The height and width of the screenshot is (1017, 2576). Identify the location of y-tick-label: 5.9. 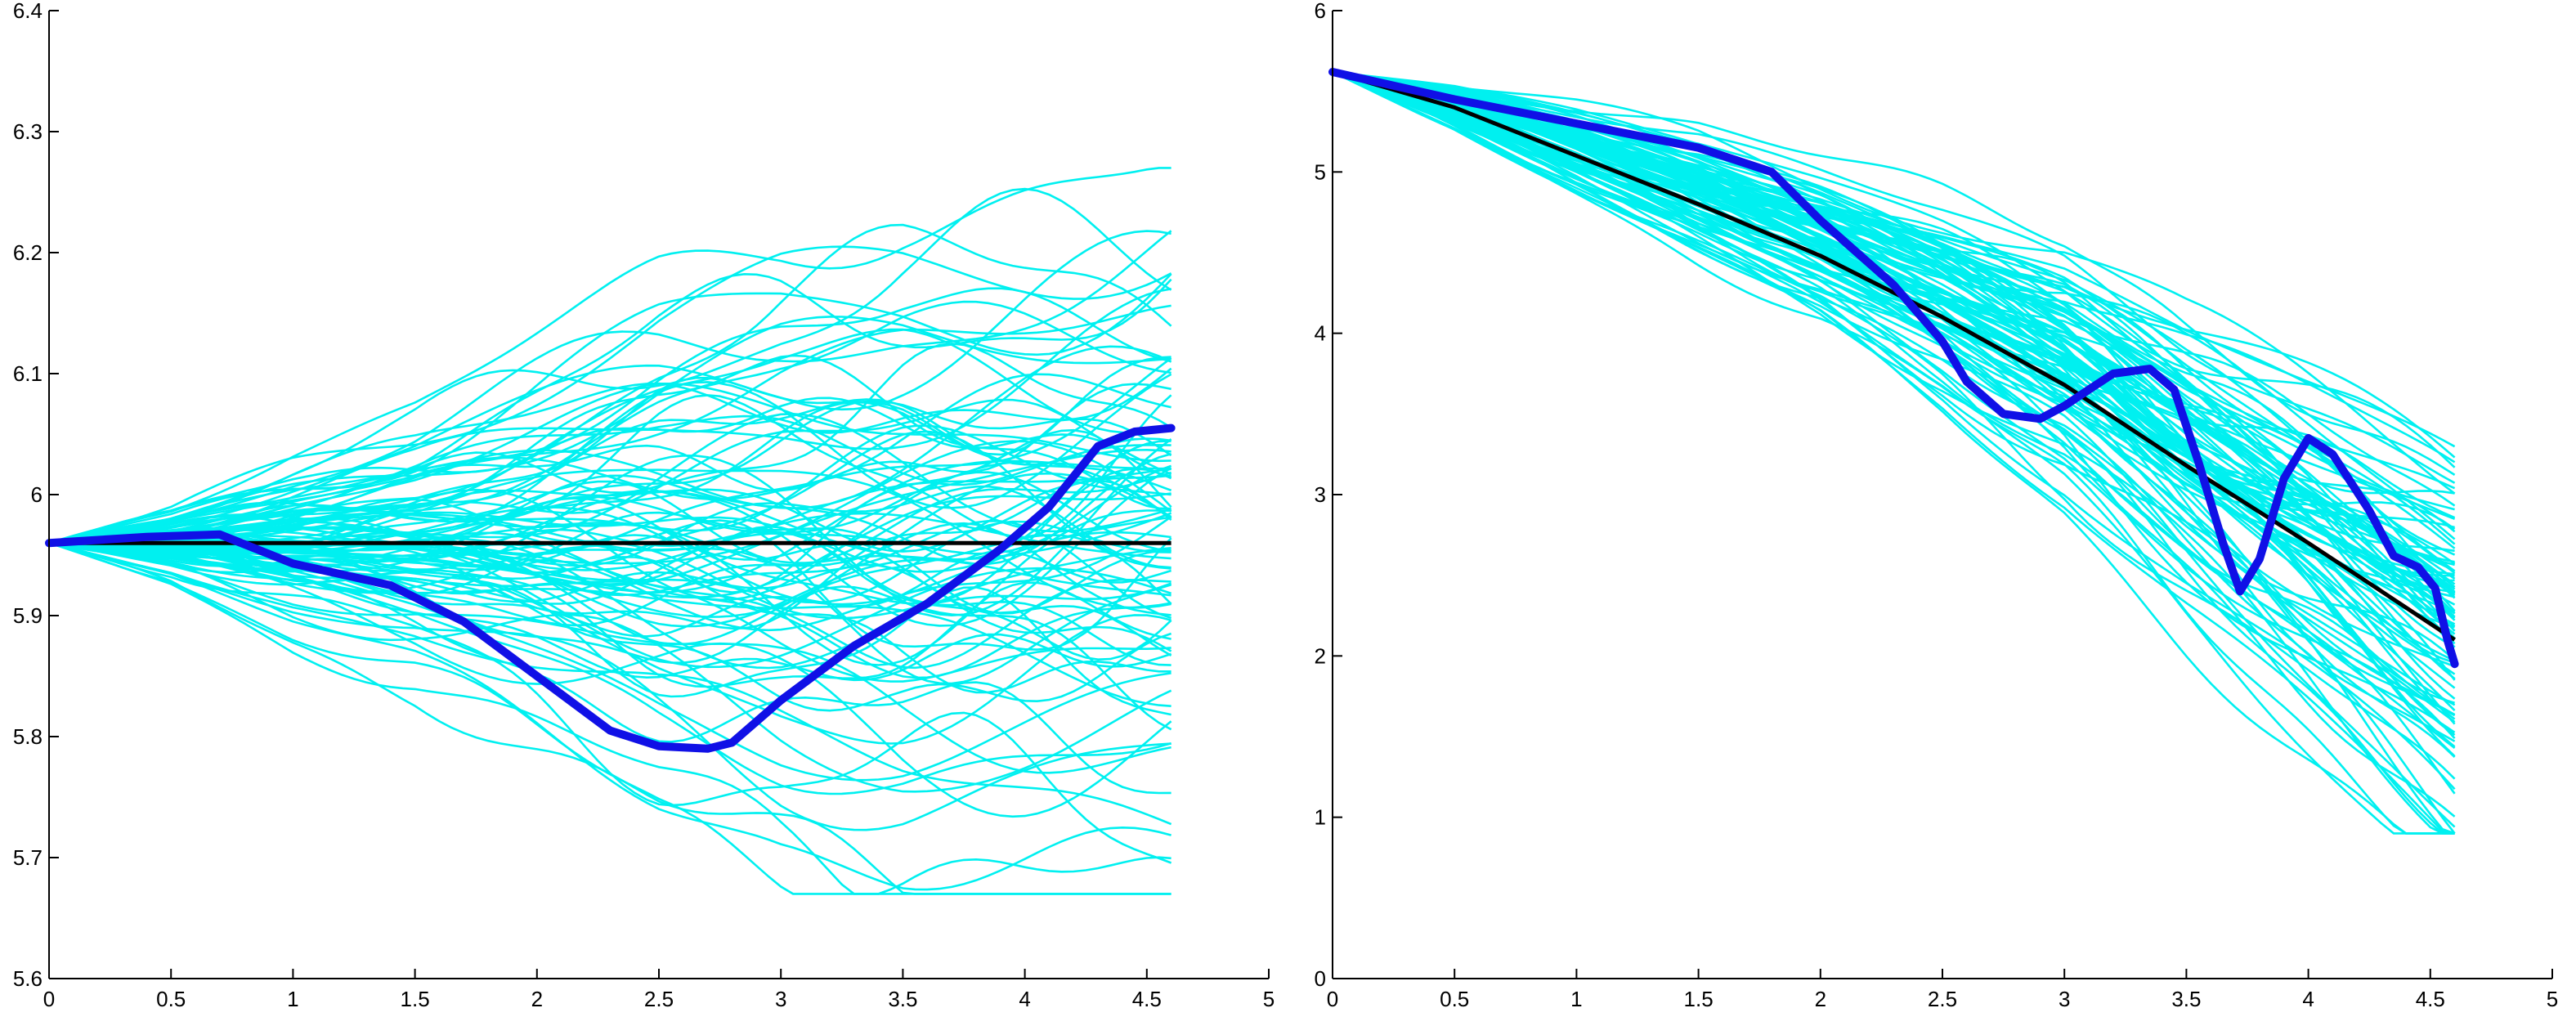
(28, 615).